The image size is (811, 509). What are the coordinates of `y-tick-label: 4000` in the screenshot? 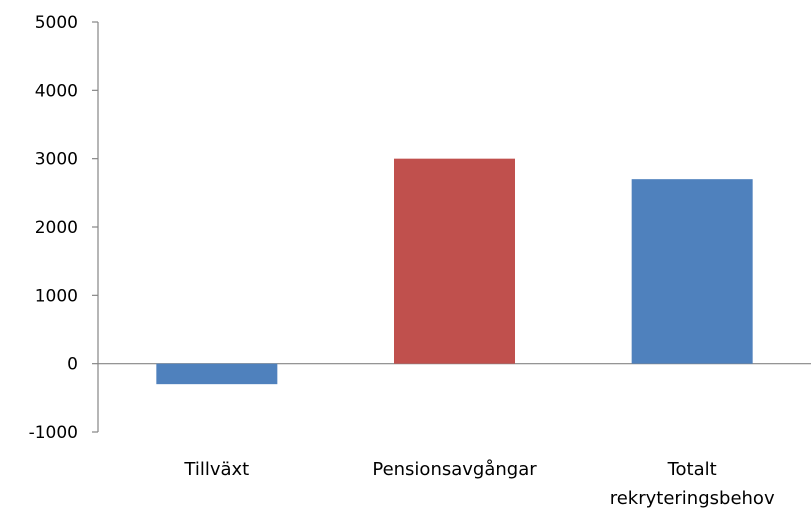 It's located at (56, 91).